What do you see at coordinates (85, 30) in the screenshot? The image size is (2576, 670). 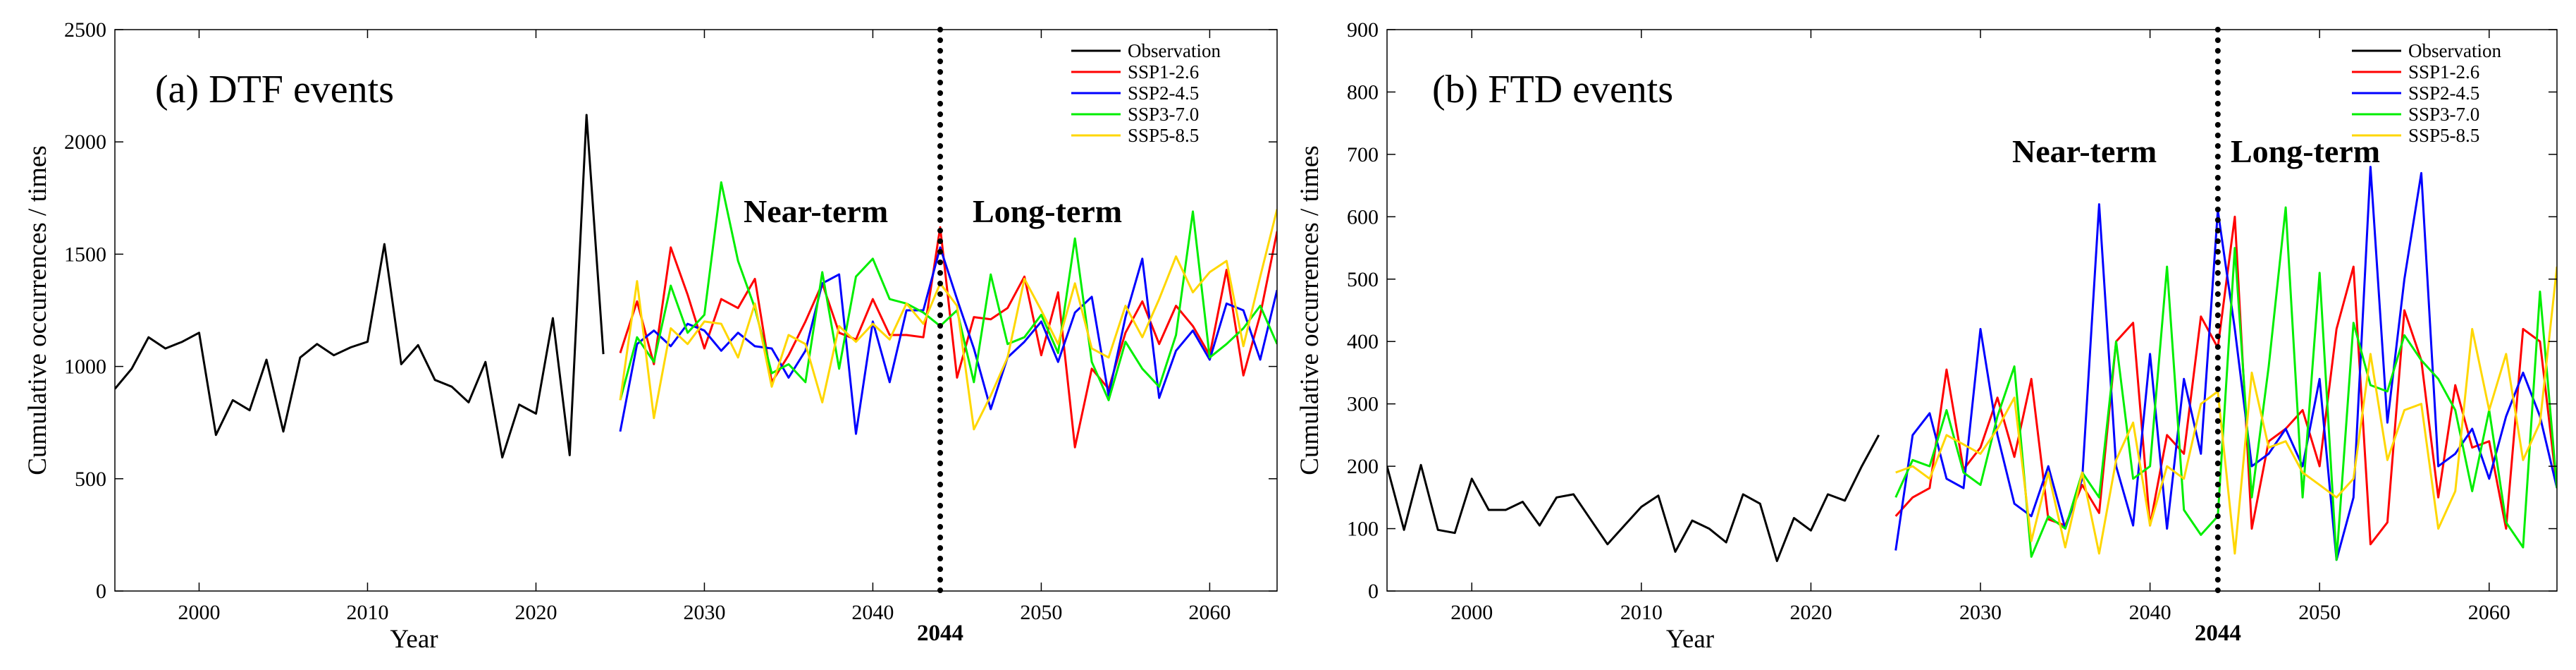 I see `y-tick-label: 2500` at bounding box center [85, 30].